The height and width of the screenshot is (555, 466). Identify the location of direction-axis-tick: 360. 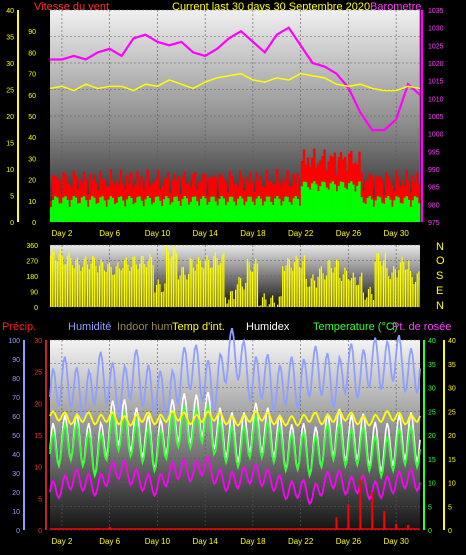
(32, 246).